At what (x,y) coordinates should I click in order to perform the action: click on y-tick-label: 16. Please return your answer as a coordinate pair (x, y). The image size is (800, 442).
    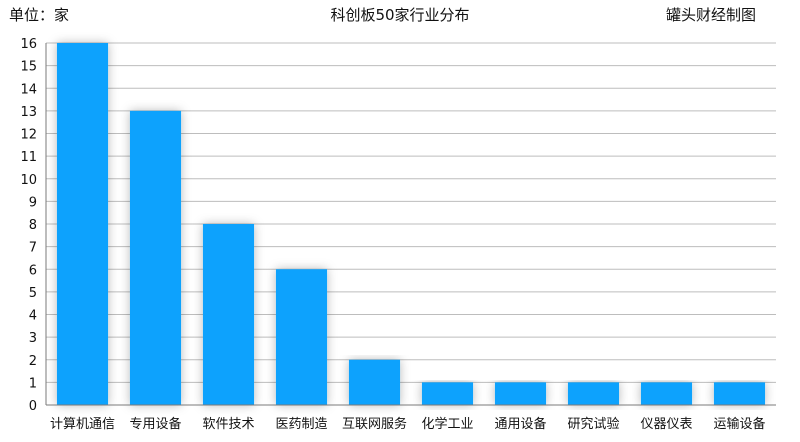
    Looking at the image, I should click on (28, 44).